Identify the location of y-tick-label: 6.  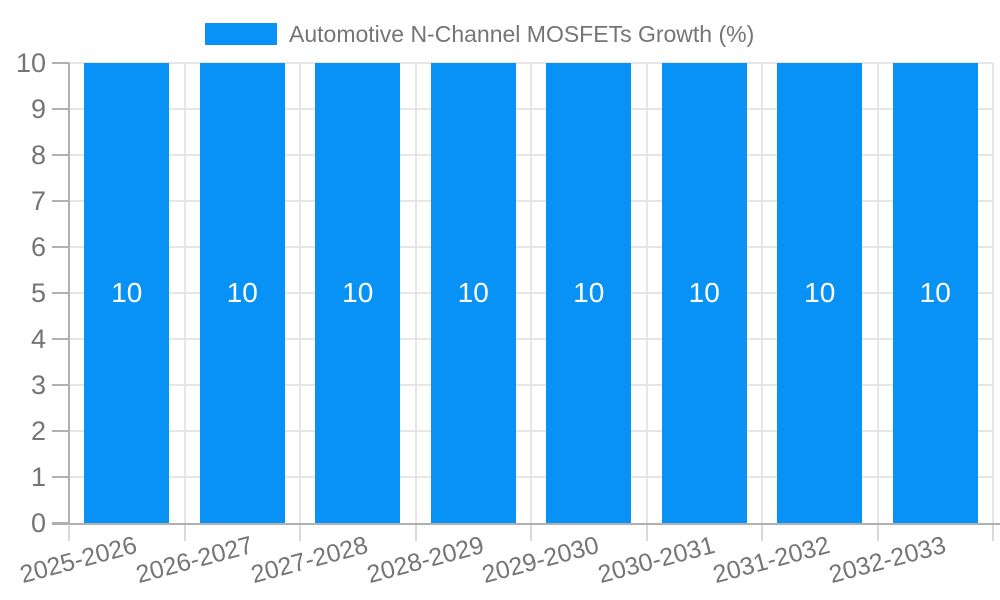
(38, 247).